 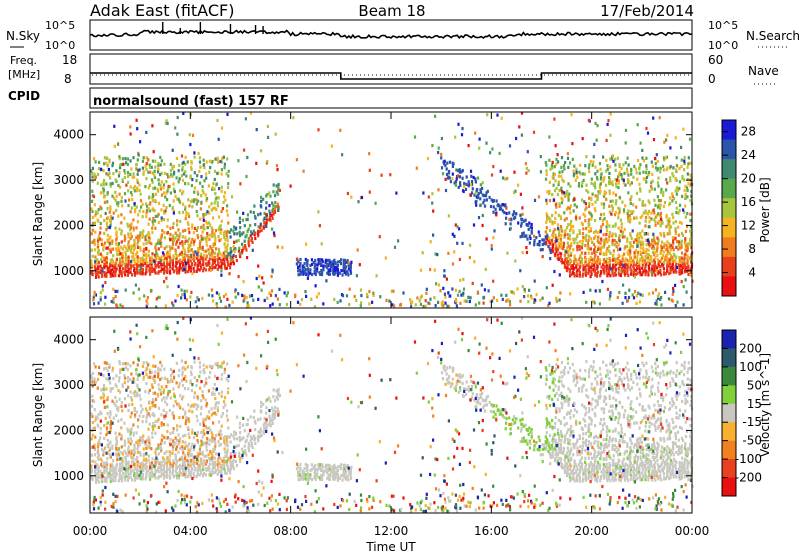 I want to click on noise-search-label: N.Search, so click(x=773, y=36).